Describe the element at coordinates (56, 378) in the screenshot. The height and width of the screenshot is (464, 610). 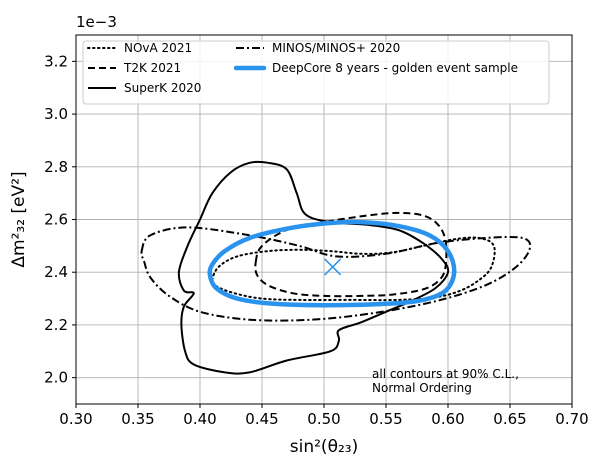
I see `y-tick-label: 2.0` at that location.